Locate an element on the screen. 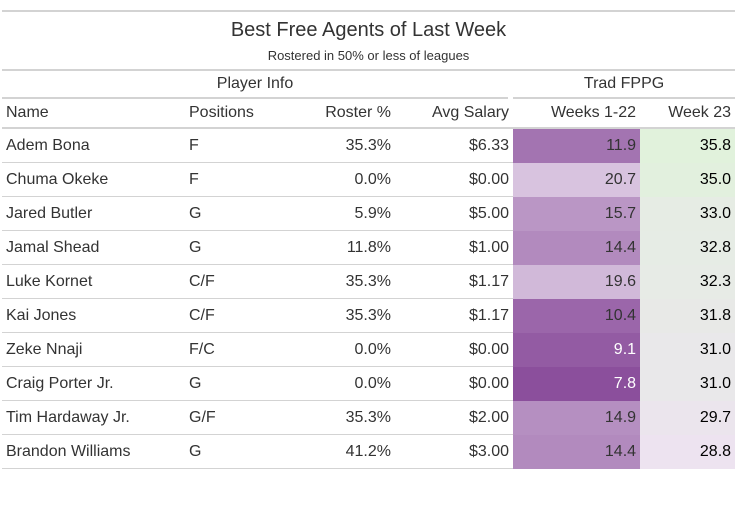  cell-roster: 41.2% is located at coordinates (340, 451).